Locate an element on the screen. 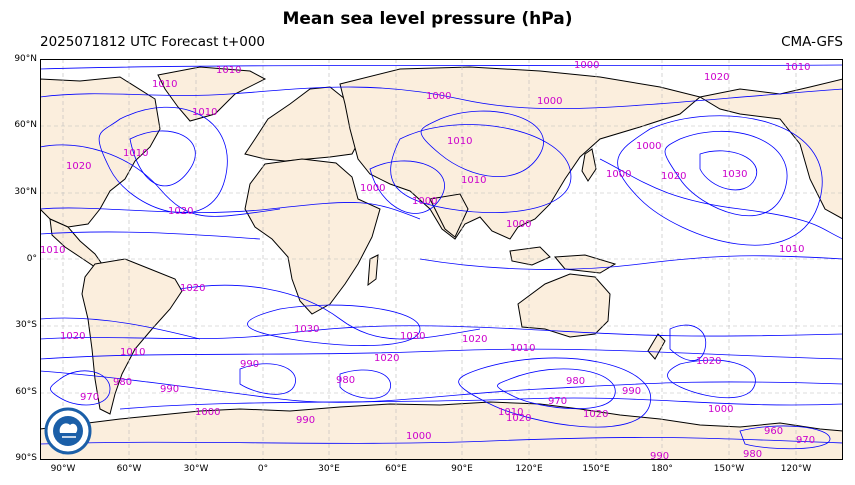 The height and width of the screenshot is (485, 855). lon-label: 60°E is located at coordinates (396, 469).